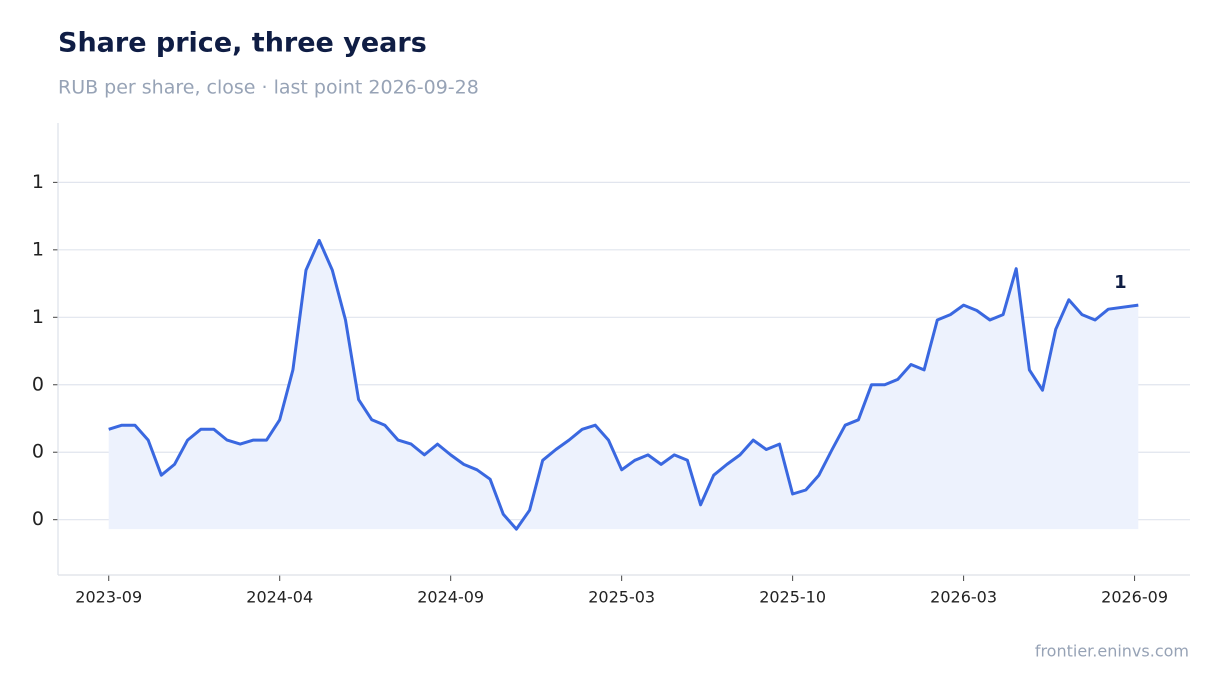  I want to click on x-tick-label: 2025-10, so click(792, 597).